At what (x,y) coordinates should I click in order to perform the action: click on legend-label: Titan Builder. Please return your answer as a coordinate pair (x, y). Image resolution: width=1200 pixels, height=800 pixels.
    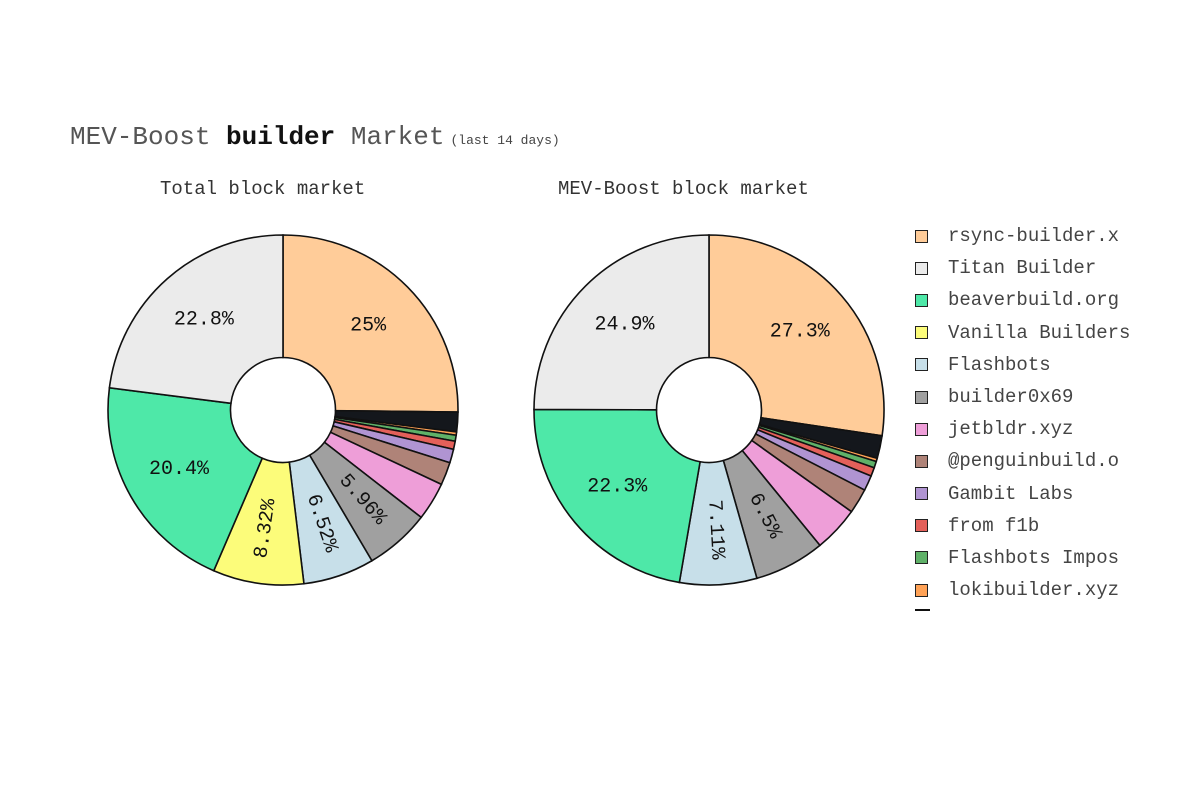
    Looking at the image, I should click on (1022, 268).